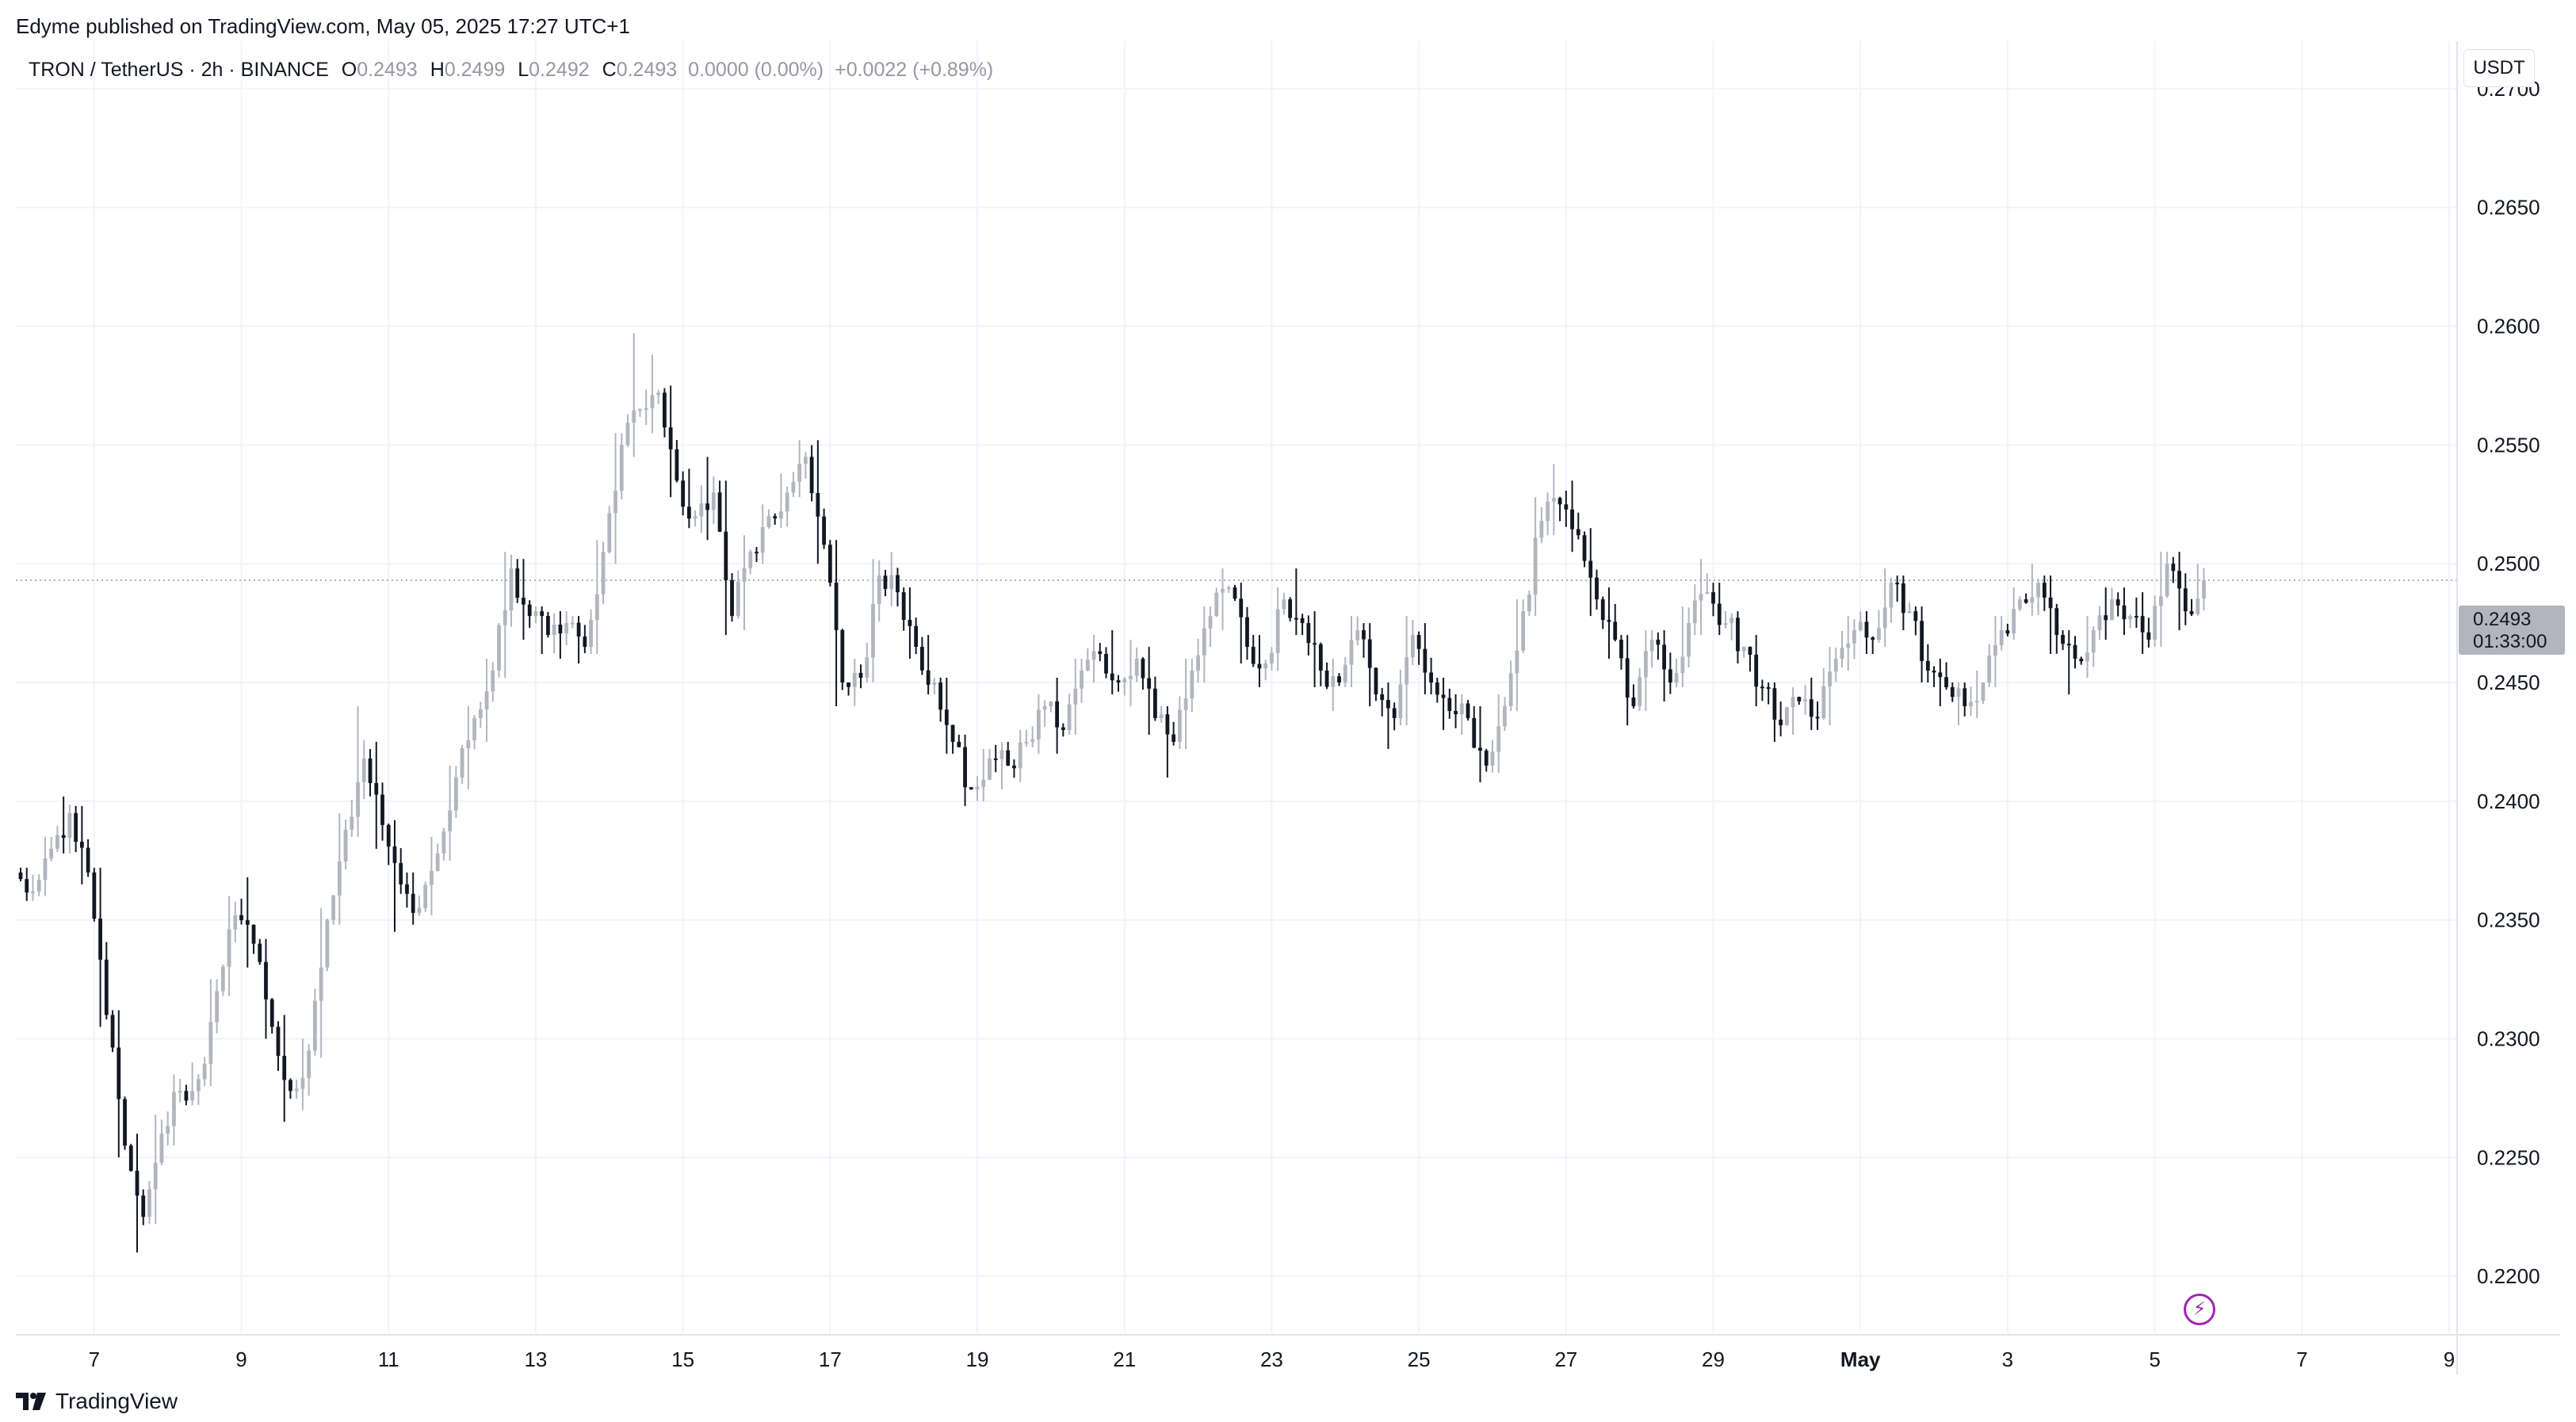  What do you see at coordinates (559, 70) in the screenshot?
I see `low-value: 0.2492` at bounding box center [559, 70].